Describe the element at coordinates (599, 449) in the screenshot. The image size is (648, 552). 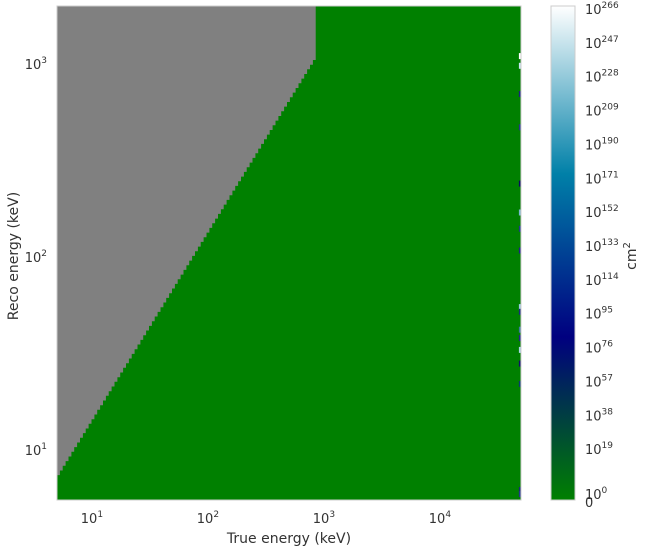
I see `colorbar-tick-label: 1019` at that location.